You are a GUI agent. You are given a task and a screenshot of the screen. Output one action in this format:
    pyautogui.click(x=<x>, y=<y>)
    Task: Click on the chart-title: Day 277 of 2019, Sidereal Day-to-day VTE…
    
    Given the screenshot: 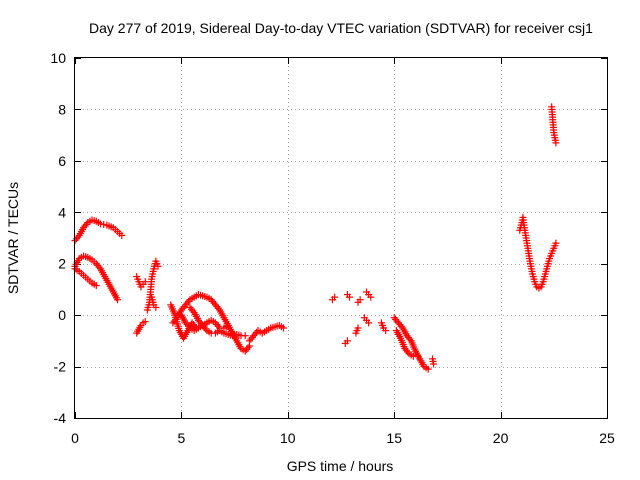 What is the action you would take?
    pyautogui.click(x=341, y=28)
    